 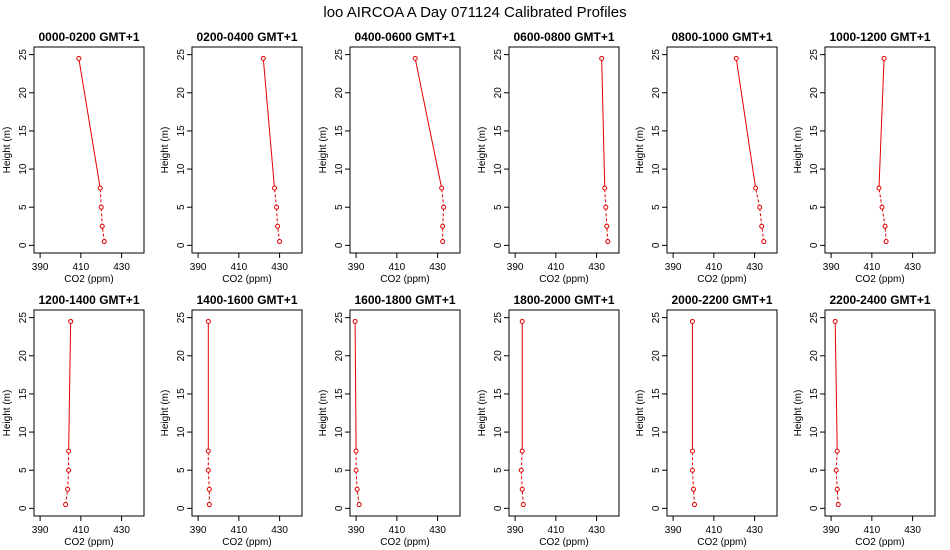 I want to click on panel-title: 1200-1400 GMT+1, so click(x=88, y=300).